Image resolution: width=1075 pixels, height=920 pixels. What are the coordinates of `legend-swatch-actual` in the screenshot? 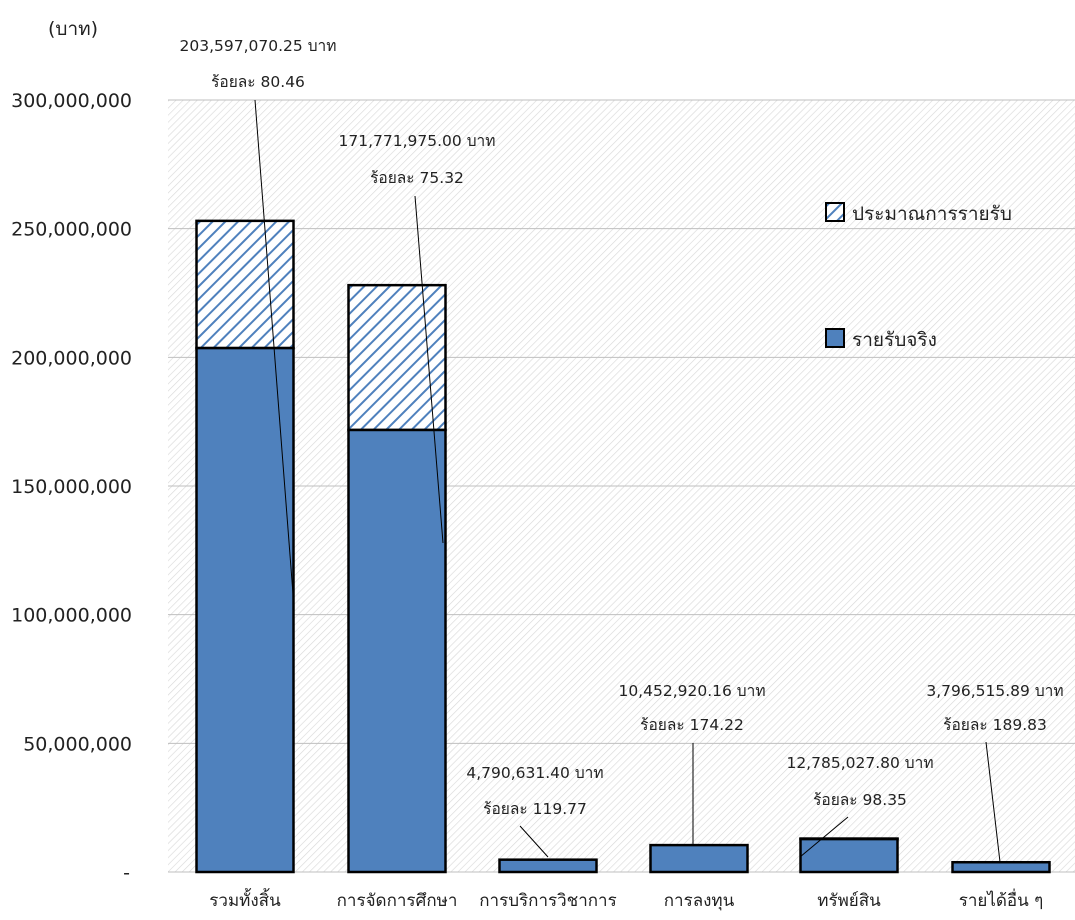 It's located at (835, 338).